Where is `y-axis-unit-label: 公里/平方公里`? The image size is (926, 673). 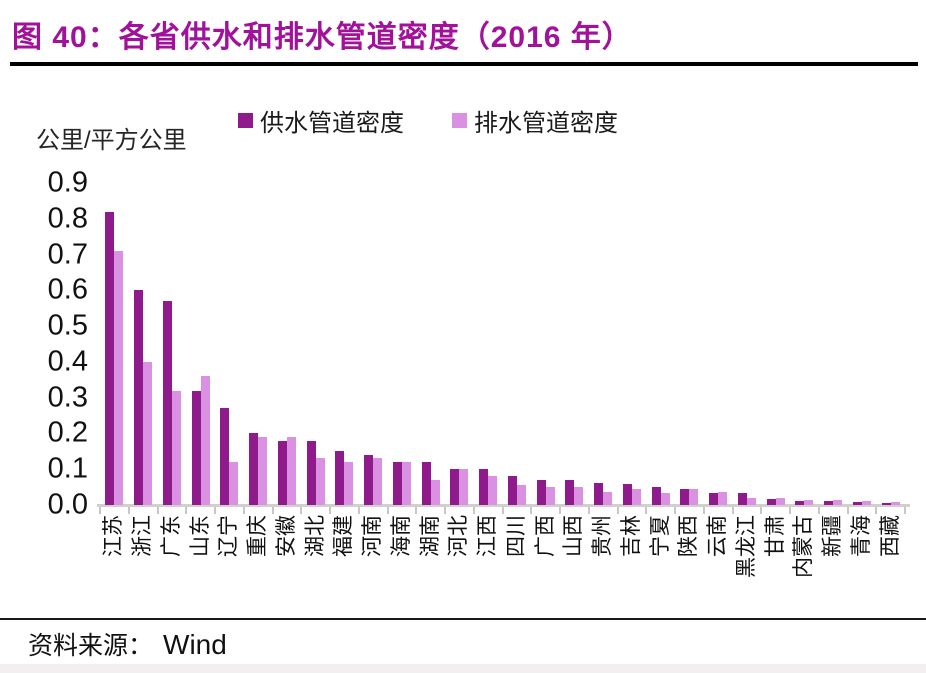
y-axis-unit-label: 公里/平方公里 is located at coordinates (111, 140).